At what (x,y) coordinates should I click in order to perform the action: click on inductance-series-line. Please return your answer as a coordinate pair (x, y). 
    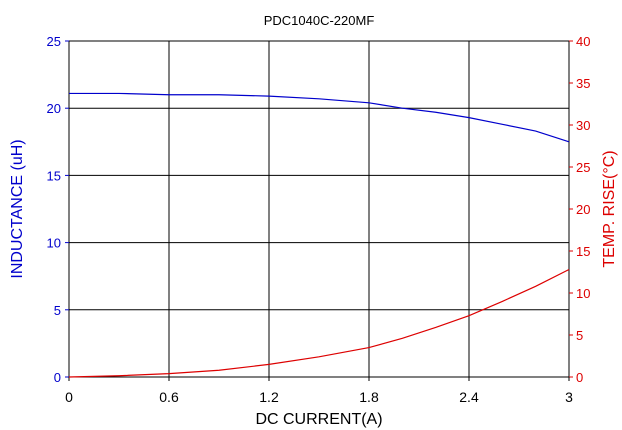
    Looking at the image, I should click on (319, 117).